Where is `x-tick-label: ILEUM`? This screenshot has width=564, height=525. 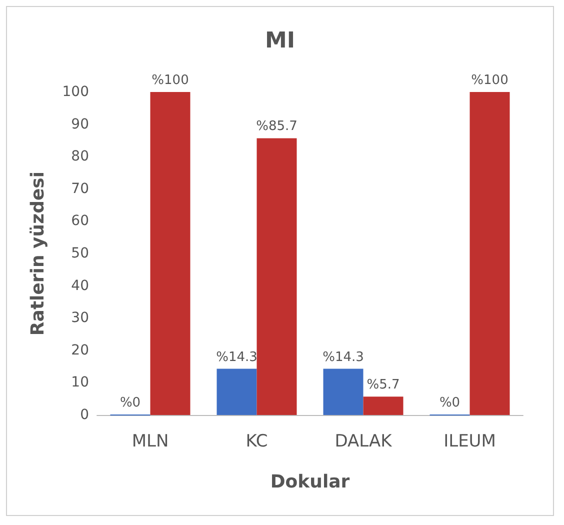
x-tick-label: ILEUM is located at coordinates (470, 442).